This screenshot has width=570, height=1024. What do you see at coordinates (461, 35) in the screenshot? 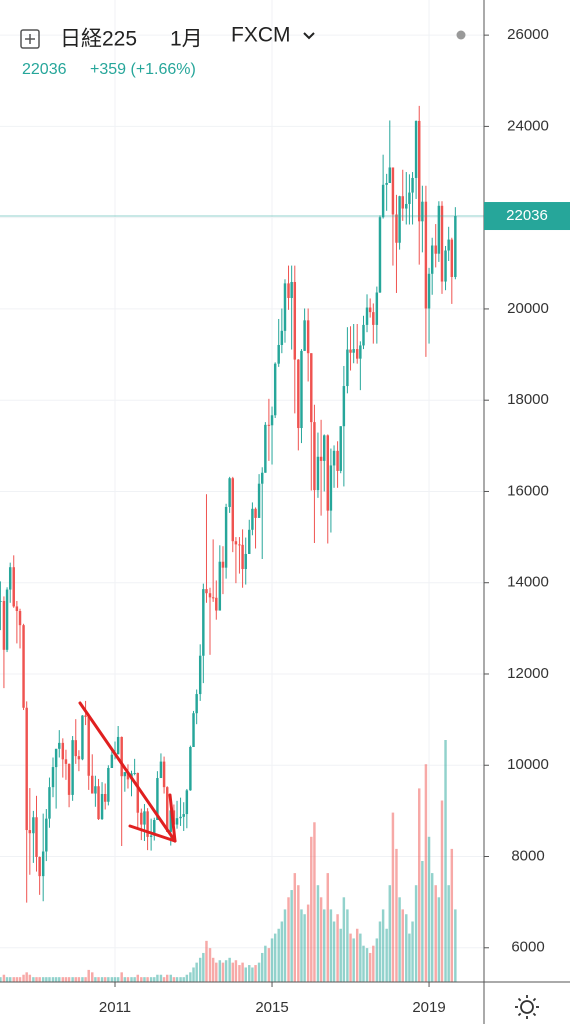
I see `status-dot` at bounding box center [461, 35].